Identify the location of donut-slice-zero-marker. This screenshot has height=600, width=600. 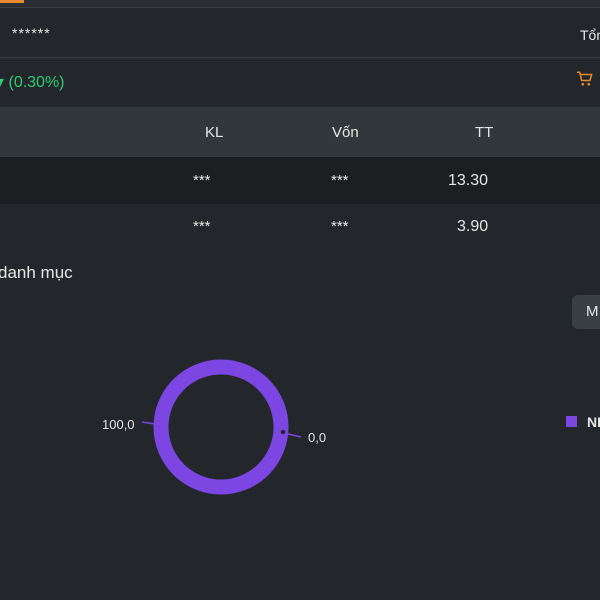
(283, 432).